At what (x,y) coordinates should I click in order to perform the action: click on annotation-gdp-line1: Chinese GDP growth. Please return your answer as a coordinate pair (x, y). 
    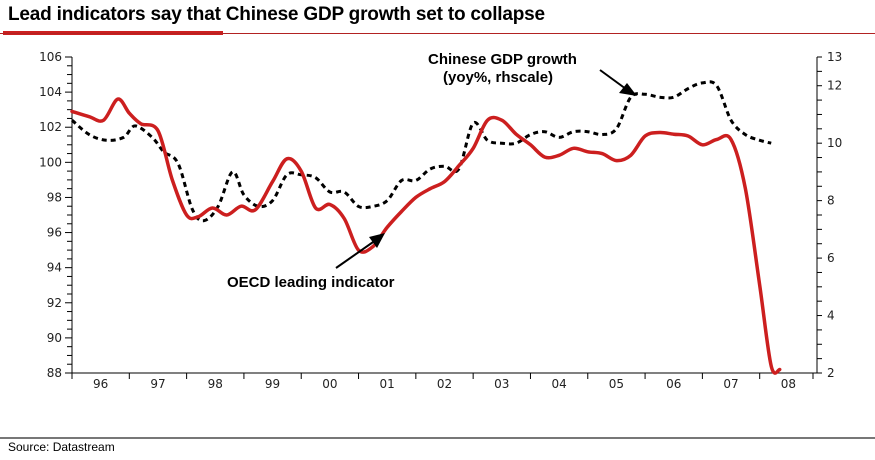
    Looking at the image, I should click on (502, 59).